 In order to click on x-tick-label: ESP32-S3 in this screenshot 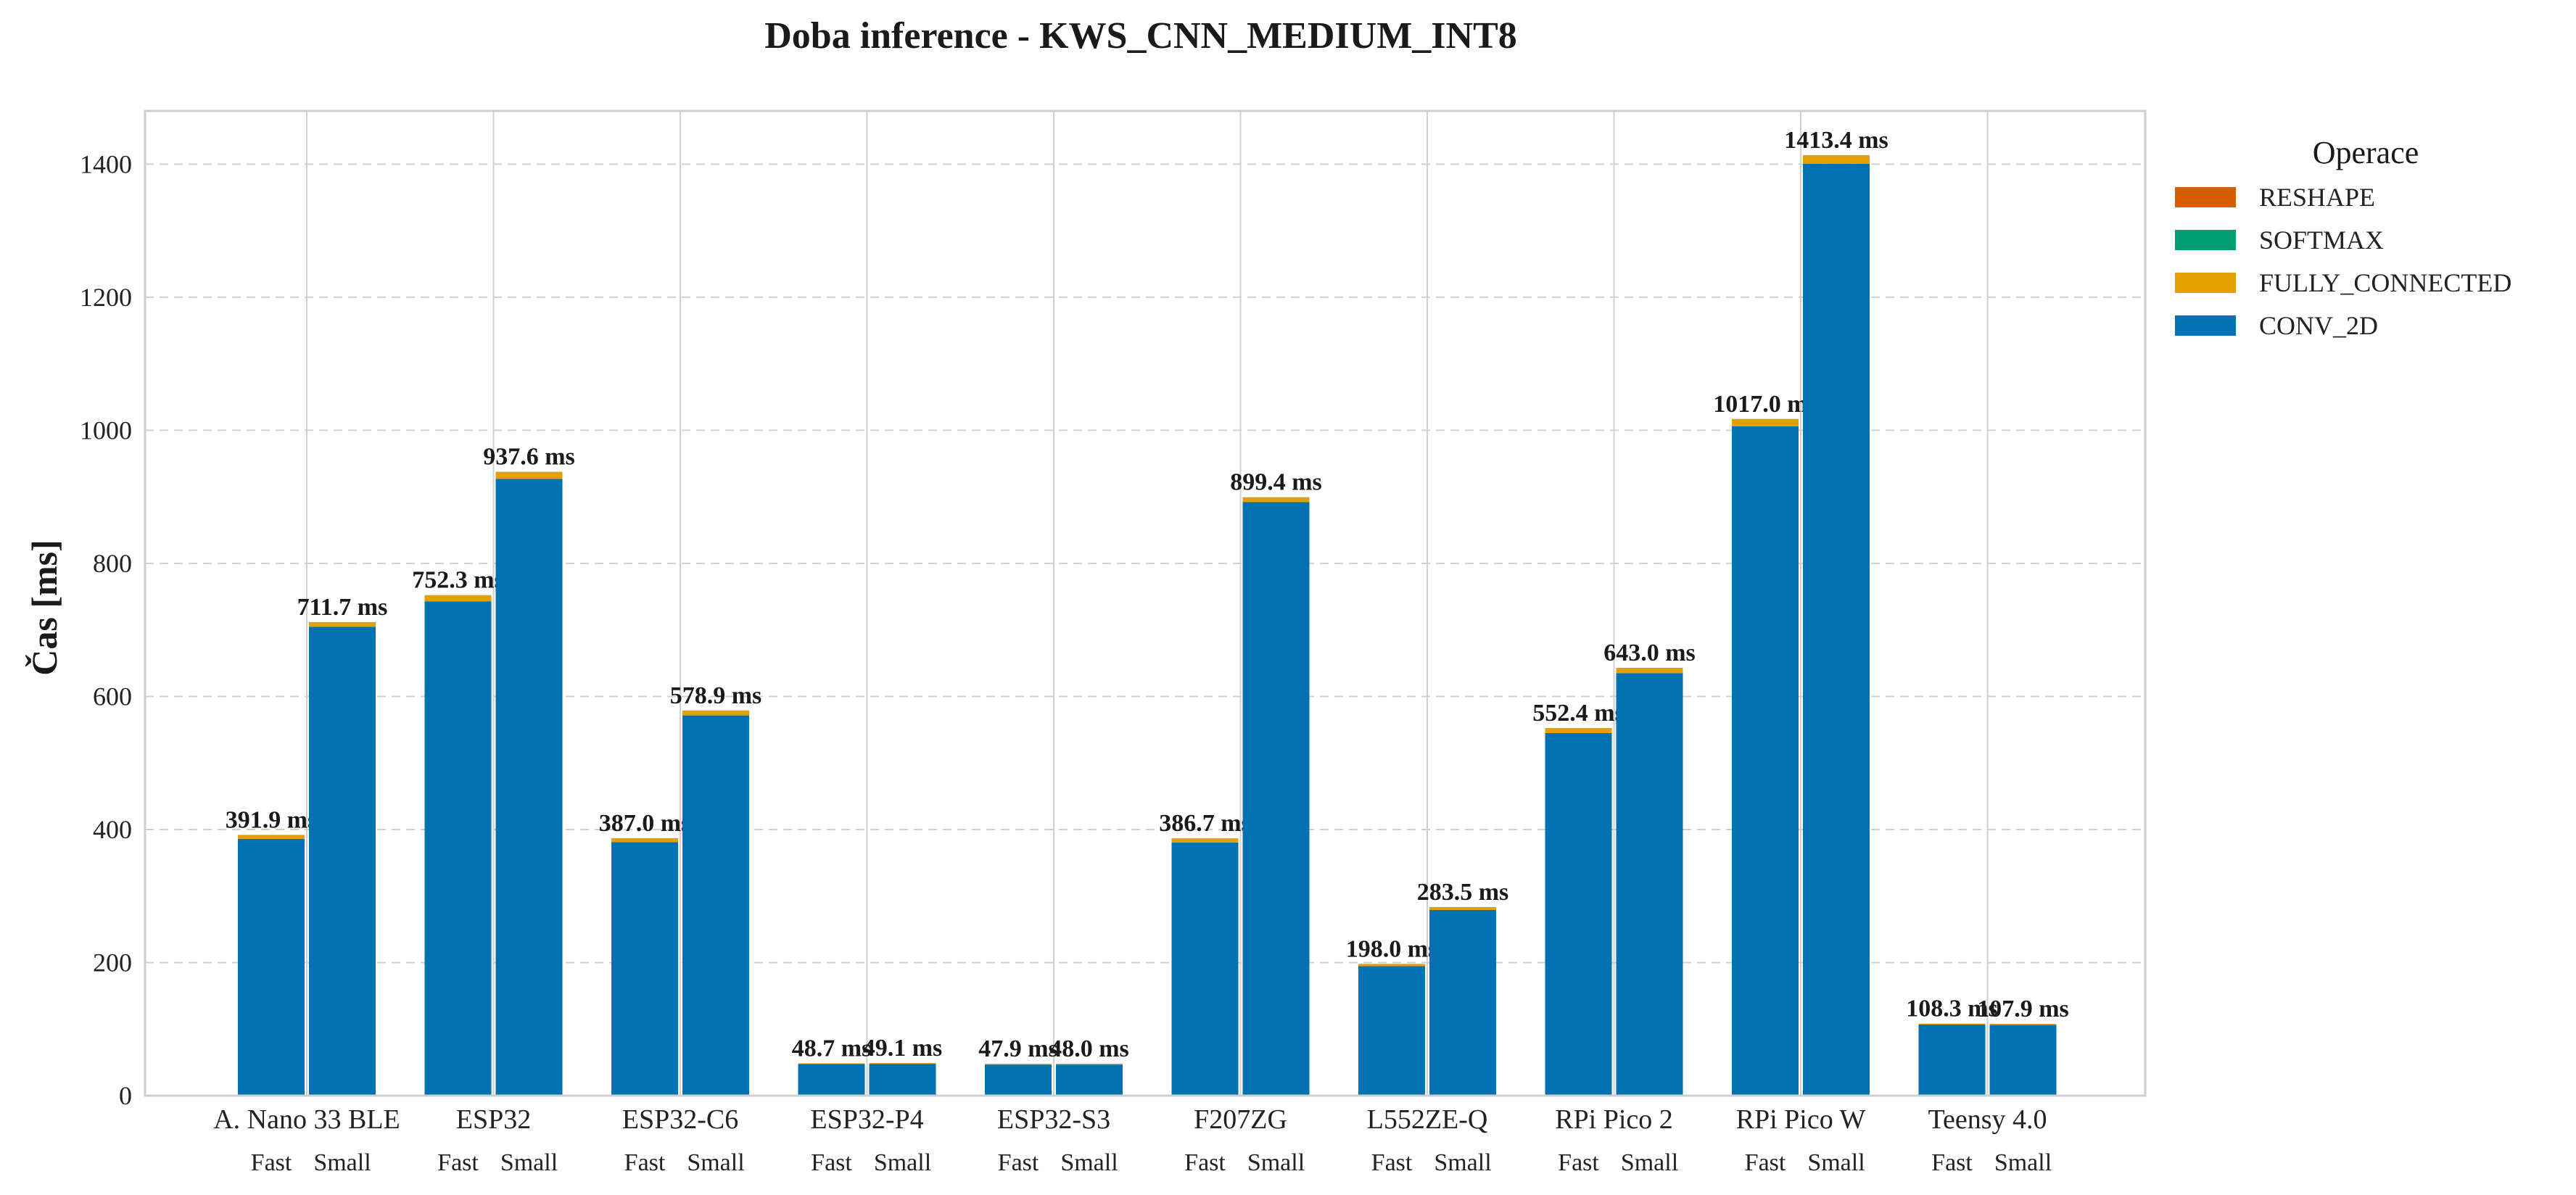, I will do `click(1053, 1119)`.